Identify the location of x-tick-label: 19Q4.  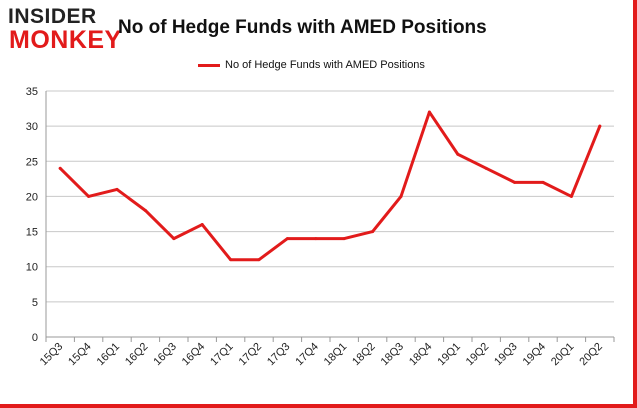
(535, 355).